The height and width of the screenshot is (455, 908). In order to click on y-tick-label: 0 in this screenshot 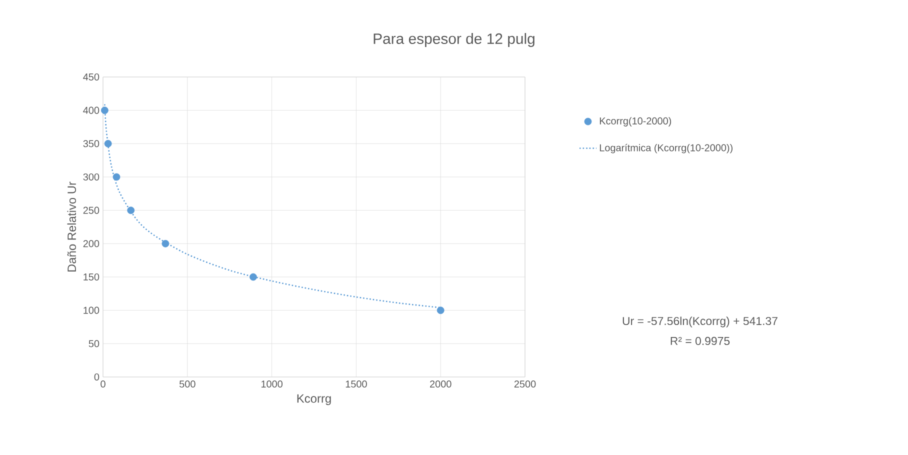, I will do `click(97, 377)`.